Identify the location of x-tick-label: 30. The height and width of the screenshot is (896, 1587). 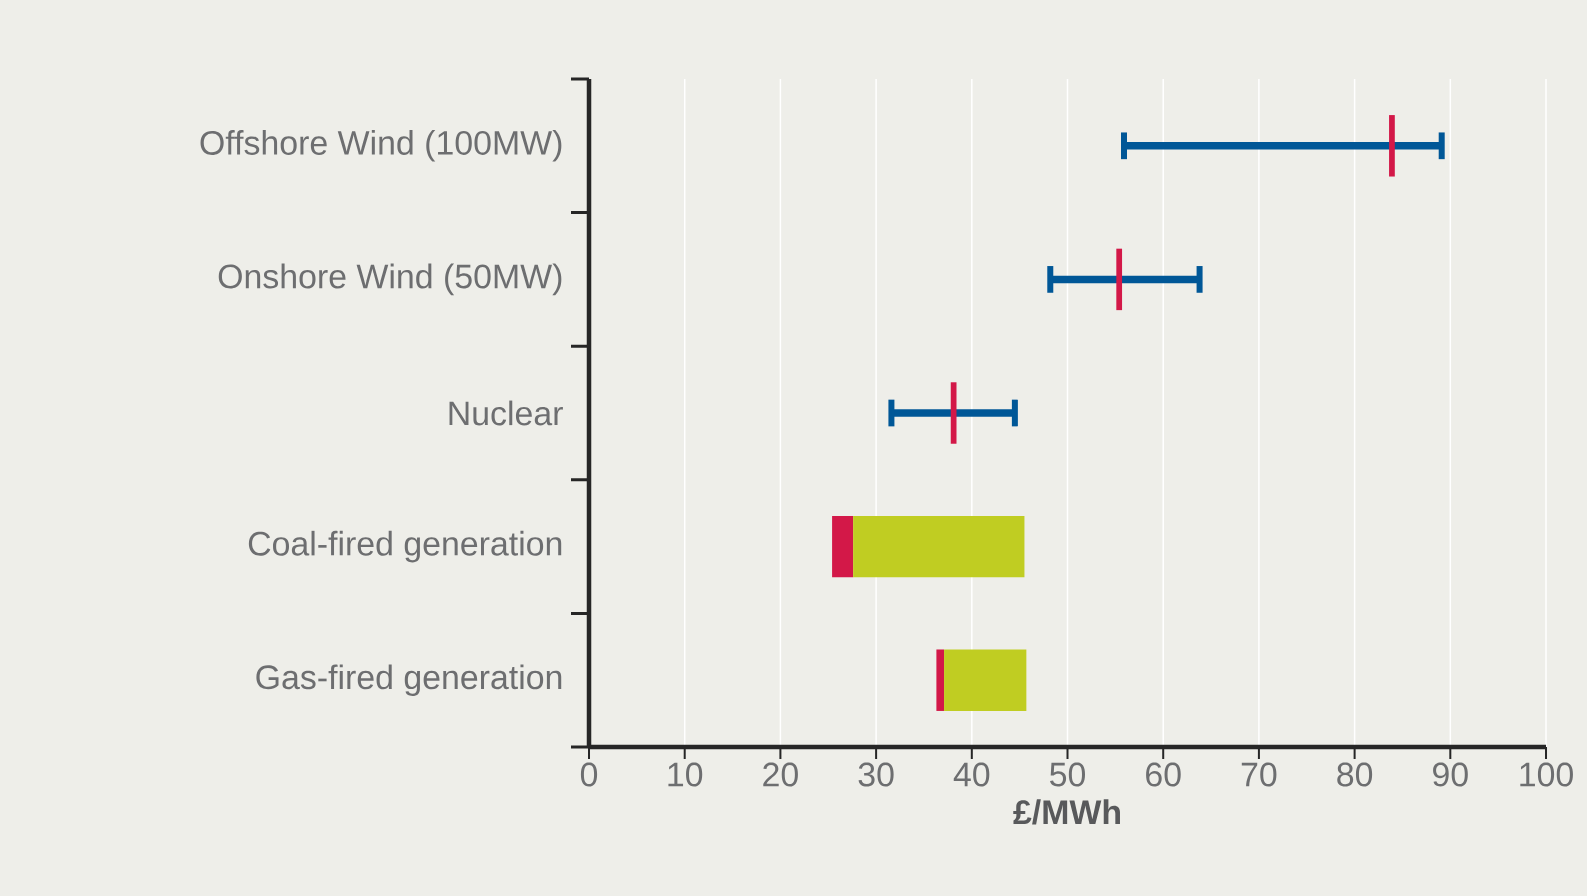
(876, 774).